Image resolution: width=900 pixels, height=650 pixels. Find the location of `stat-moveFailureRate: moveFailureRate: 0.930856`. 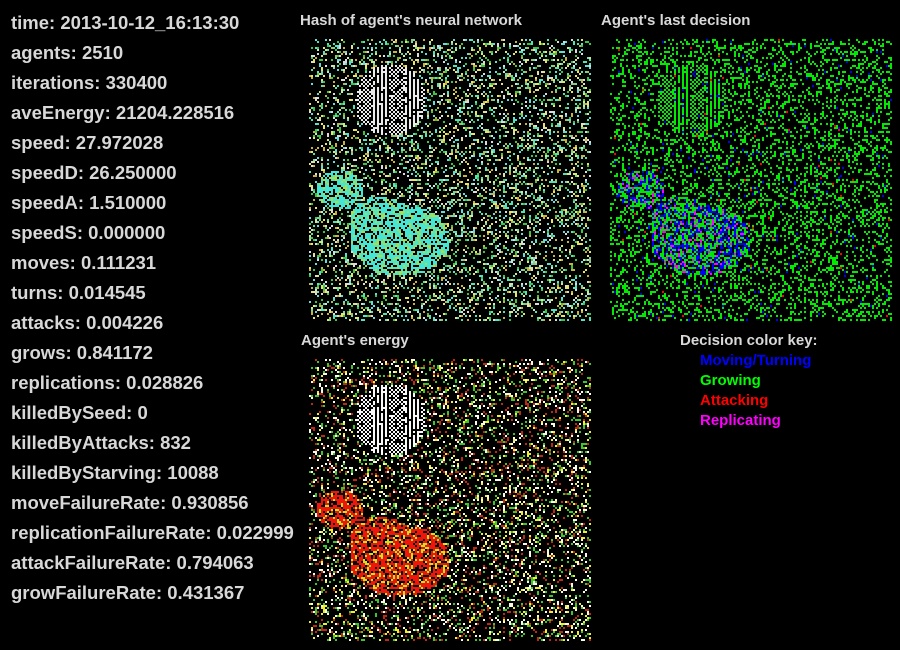

stat-moveFailureRate: moveFailureRate: 0.930856 is located at coordinates (130, 502).